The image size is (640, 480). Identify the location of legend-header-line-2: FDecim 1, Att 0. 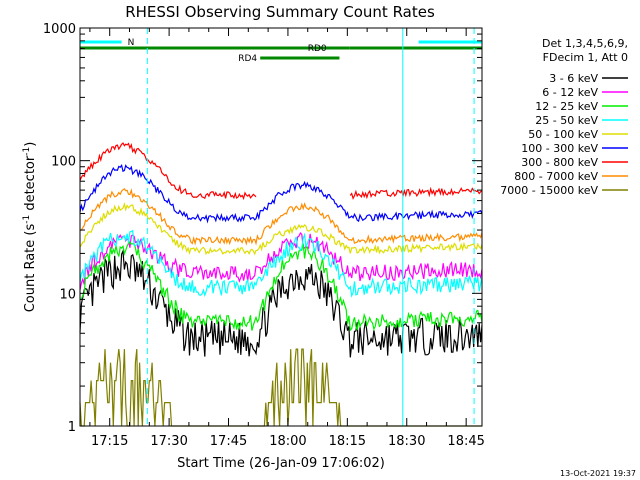
(585, 57).